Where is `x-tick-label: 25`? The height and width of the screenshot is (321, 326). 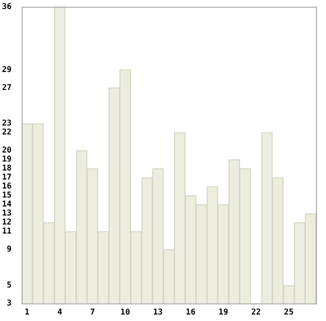 x-tick-label: 25 is located at coordinates (289, 311).